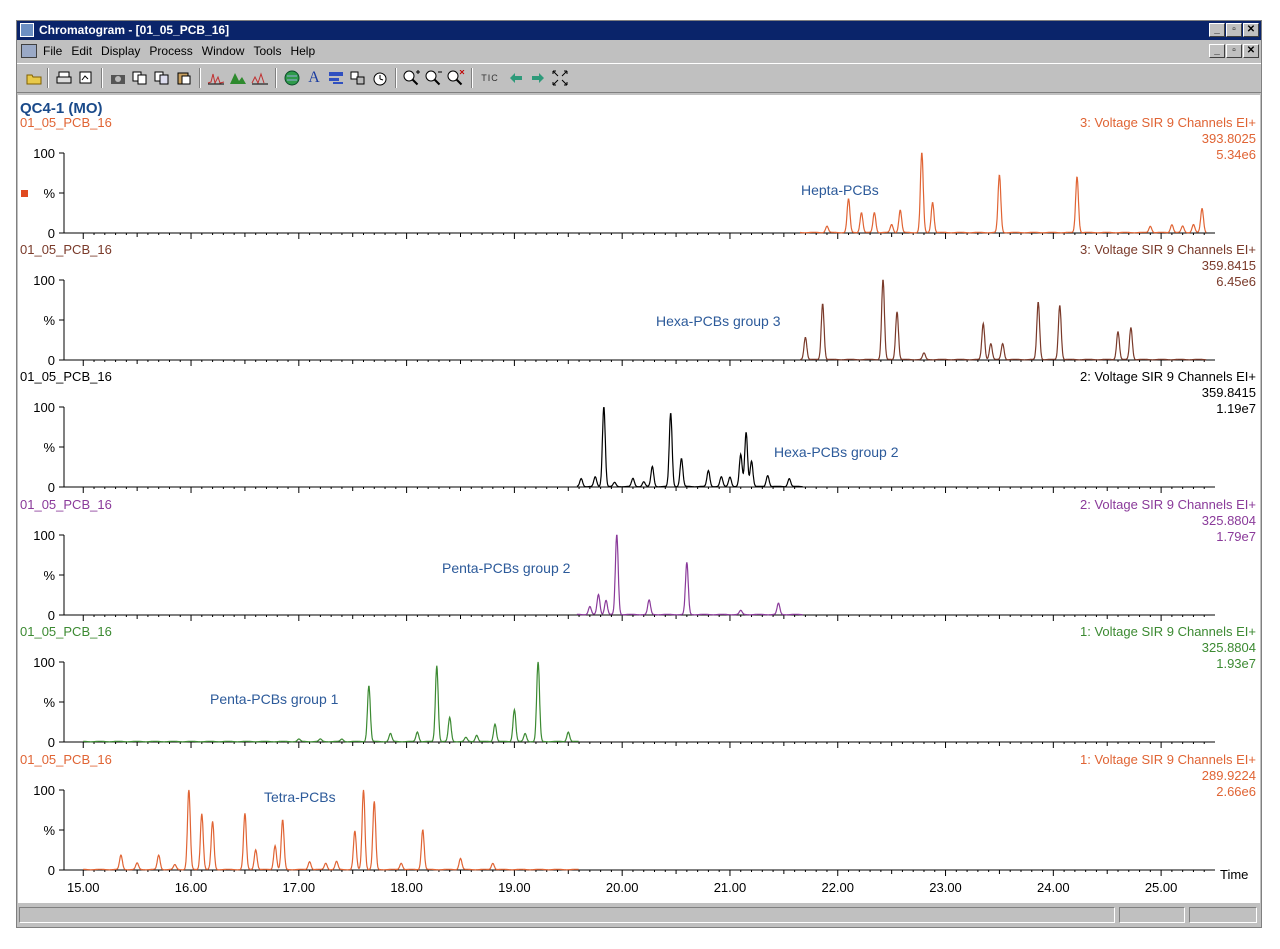 The height and width of the screenshot is (949, 1280). Describe the element at coordinates (406, 887) in the screenshot. I see `x-tick-label: 18.00` at that location.